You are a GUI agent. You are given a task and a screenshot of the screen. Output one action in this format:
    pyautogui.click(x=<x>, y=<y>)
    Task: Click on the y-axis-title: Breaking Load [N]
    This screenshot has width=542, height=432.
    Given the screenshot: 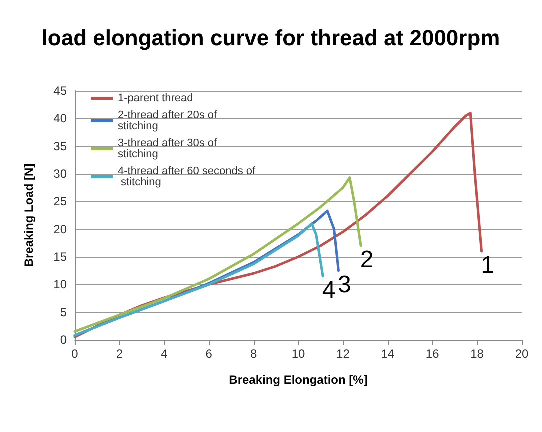 What is the action you would take?
    pyautogui.click(x=29, y=216)
    